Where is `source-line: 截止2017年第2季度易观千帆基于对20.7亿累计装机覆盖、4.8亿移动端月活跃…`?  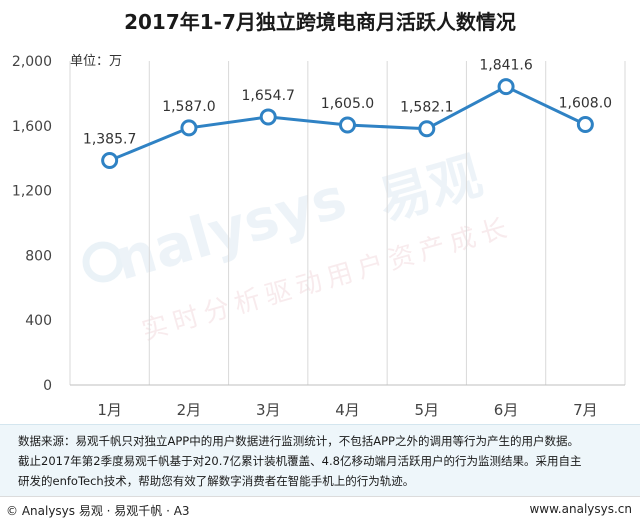 source-line: 截止2017年第2季度易观千帆基于对20.7亿累计装机覆盖、4.8亿移动端月活跃… is located at coordinates (300, 461).